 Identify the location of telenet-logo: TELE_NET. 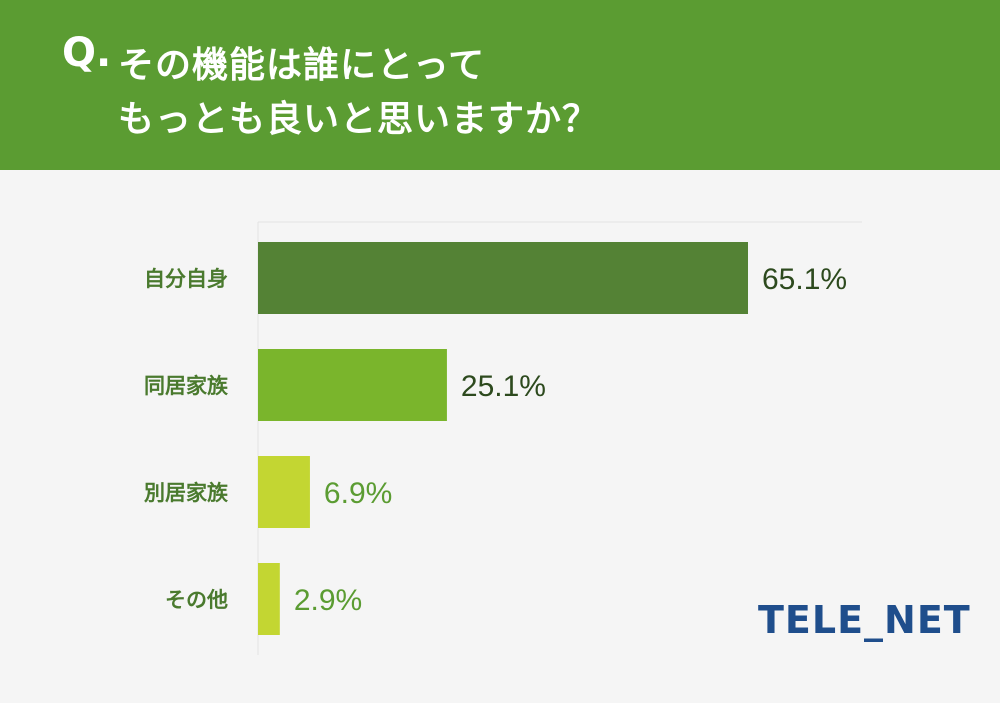
(864, 620).